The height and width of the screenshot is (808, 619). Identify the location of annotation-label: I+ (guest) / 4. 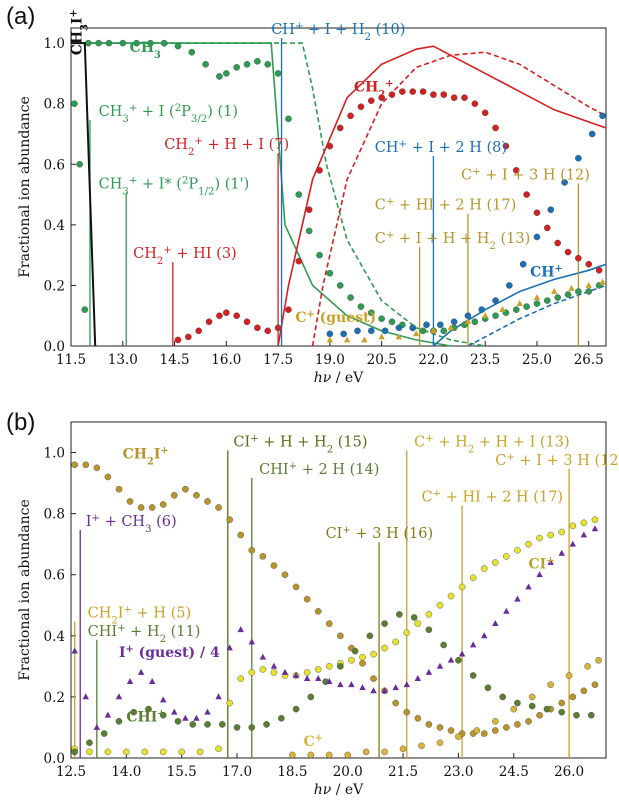
(169, 653).